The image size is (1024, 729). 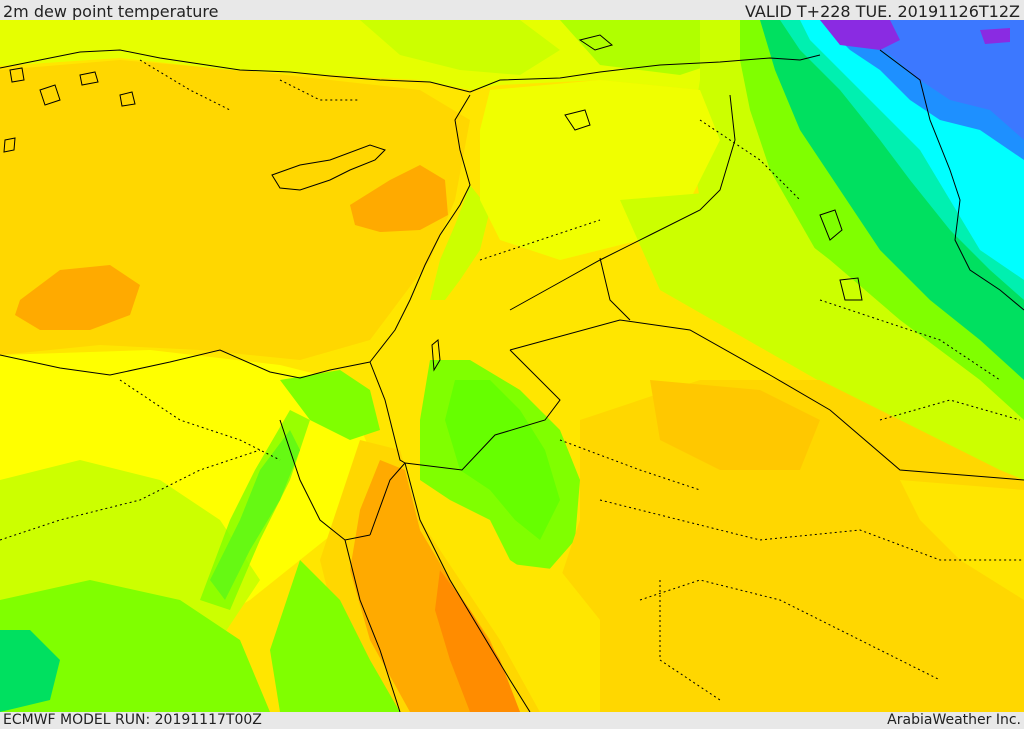 I want to click on sinai-gulf-suez, so click(x=325, y=480).